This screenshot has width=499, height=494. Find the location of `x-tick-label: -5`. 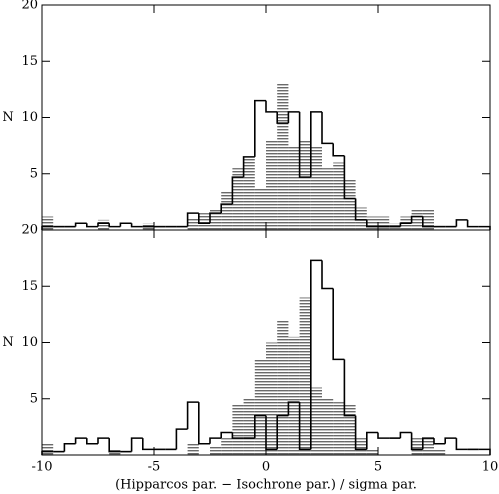

x-tick-label: -5 is located at coordinates (154, 467).